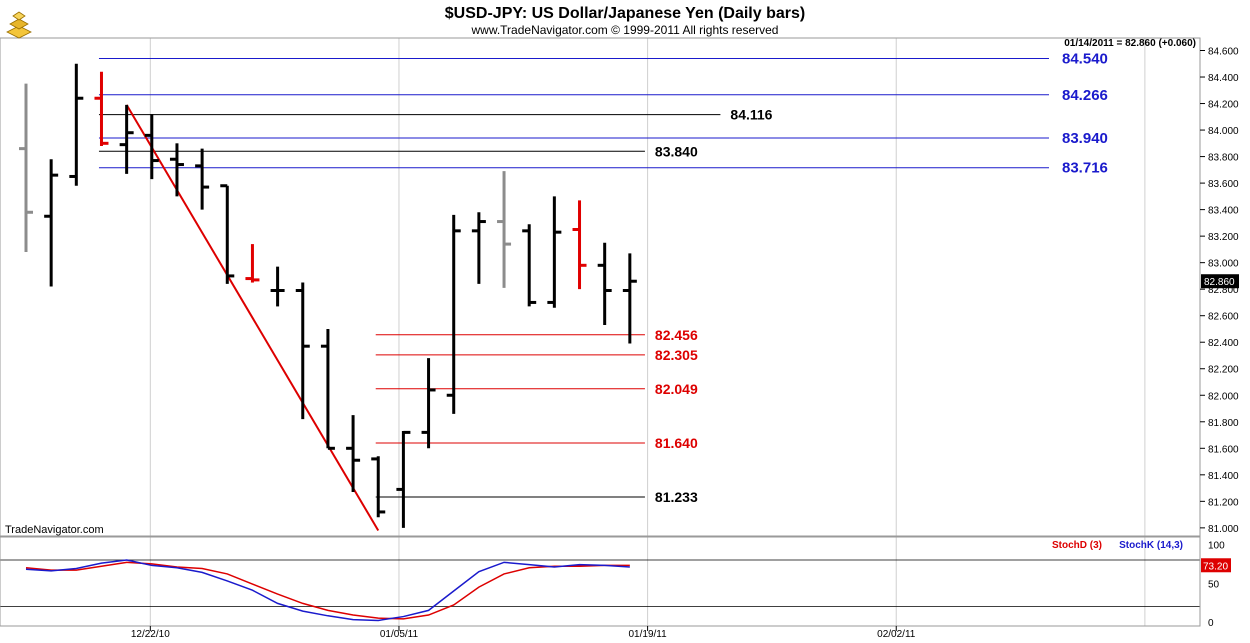 The height and width of the screenshot is (643, 1250). Describe the element at coordinates (676, 497) in the screenshot. I see `level-label: 81.233` at that location.